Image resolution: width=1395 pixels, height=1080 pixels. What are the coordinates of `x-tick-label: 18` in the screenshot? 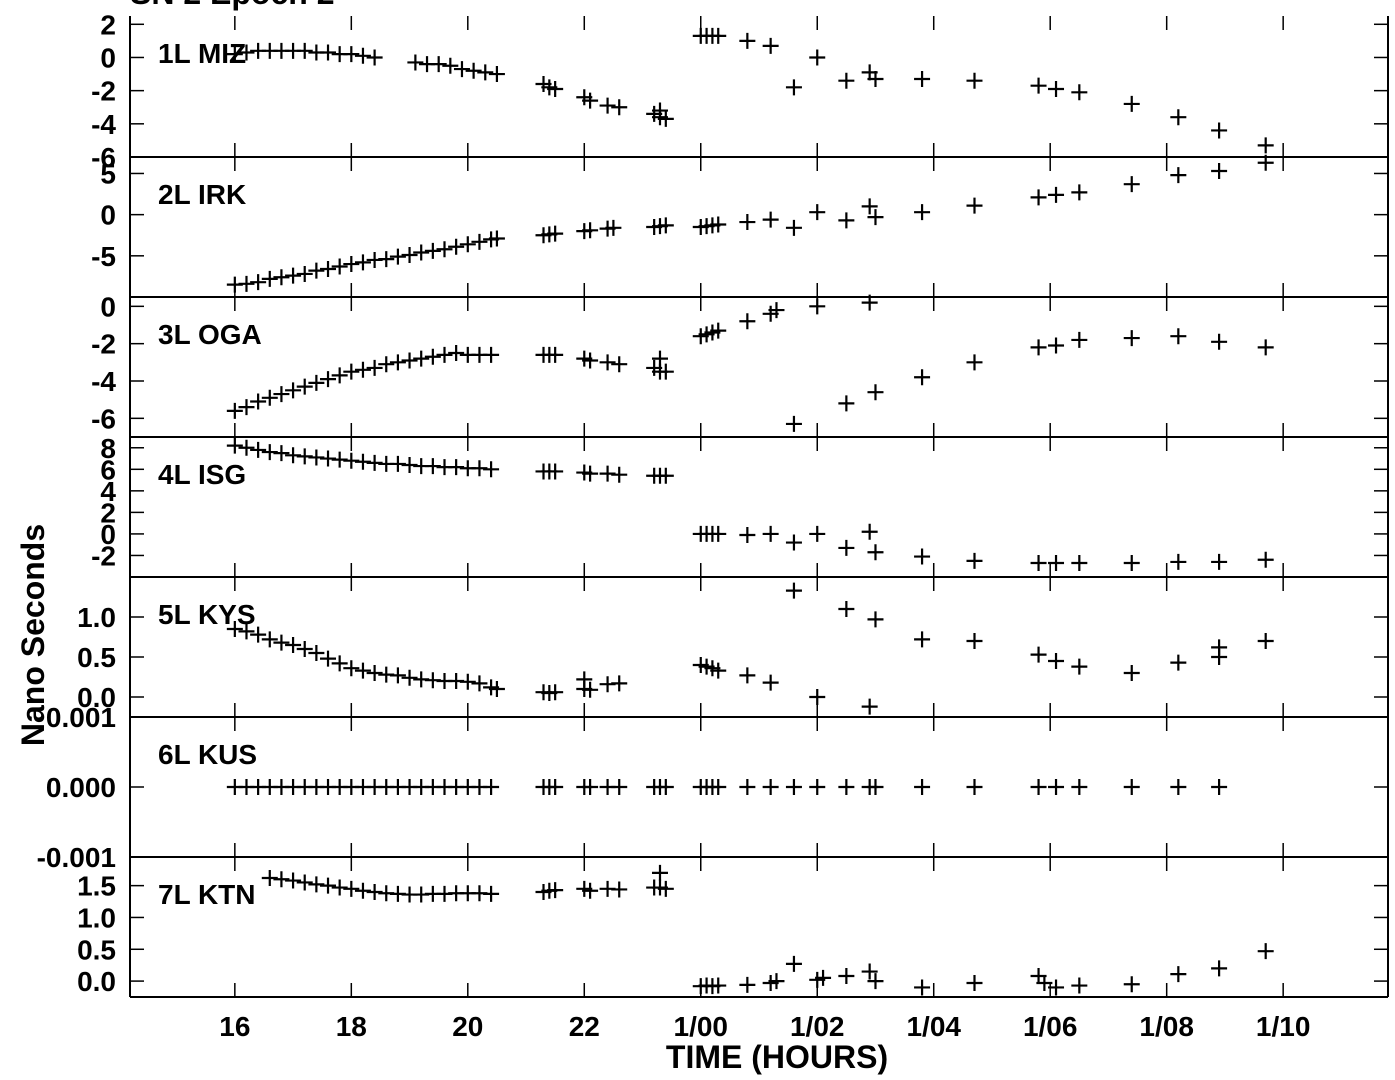 It's located at (351, 1026).